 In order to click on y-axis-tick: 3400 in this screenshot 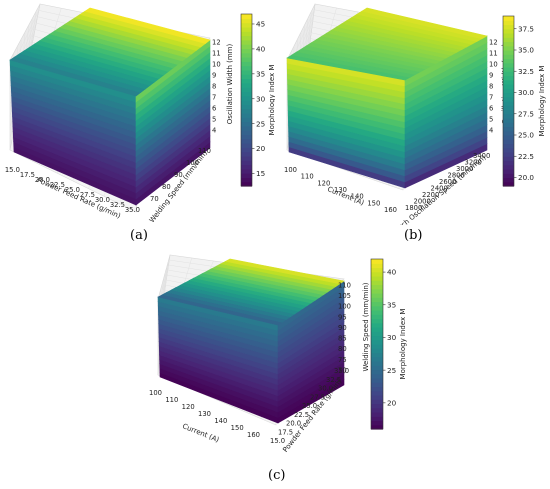, I will do `click(481, 156)`.